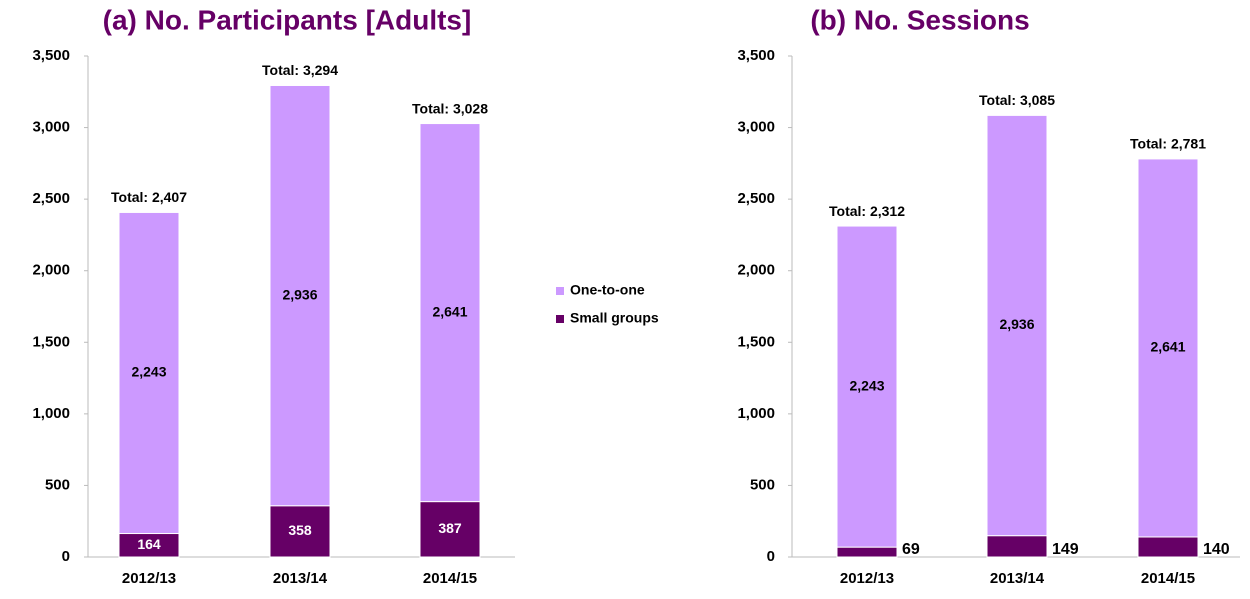 The width and height of the screenshot is (1250, 599). Describe the element at coordinates (614, 318) in the screenshot. I see `legend-label: Small groups` at that location.